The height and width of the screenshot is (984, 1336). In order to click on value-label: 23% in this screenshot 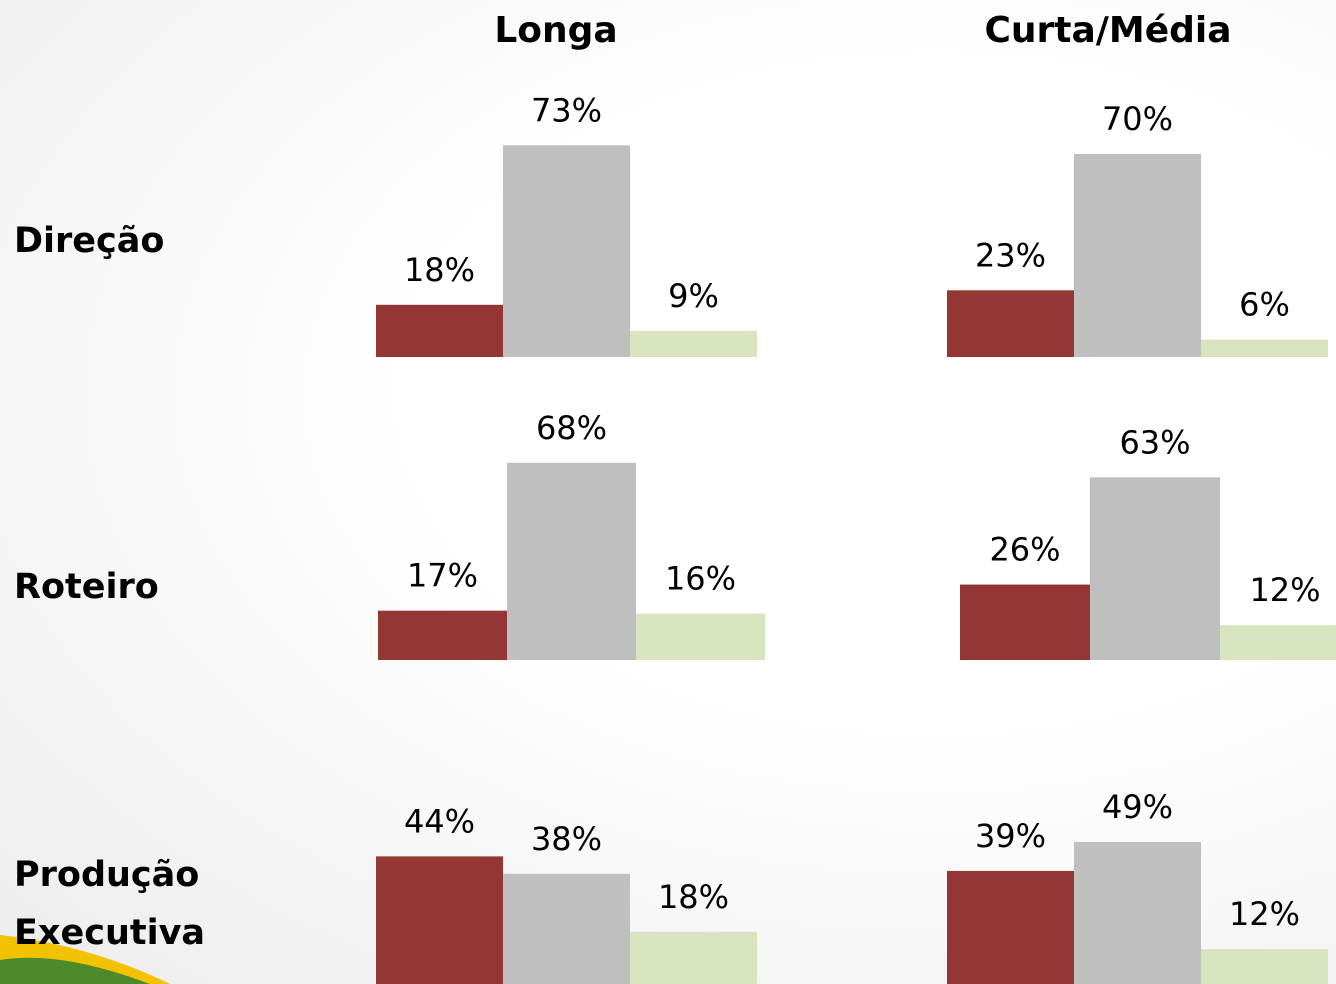, I will do `click(1010, 255)`.